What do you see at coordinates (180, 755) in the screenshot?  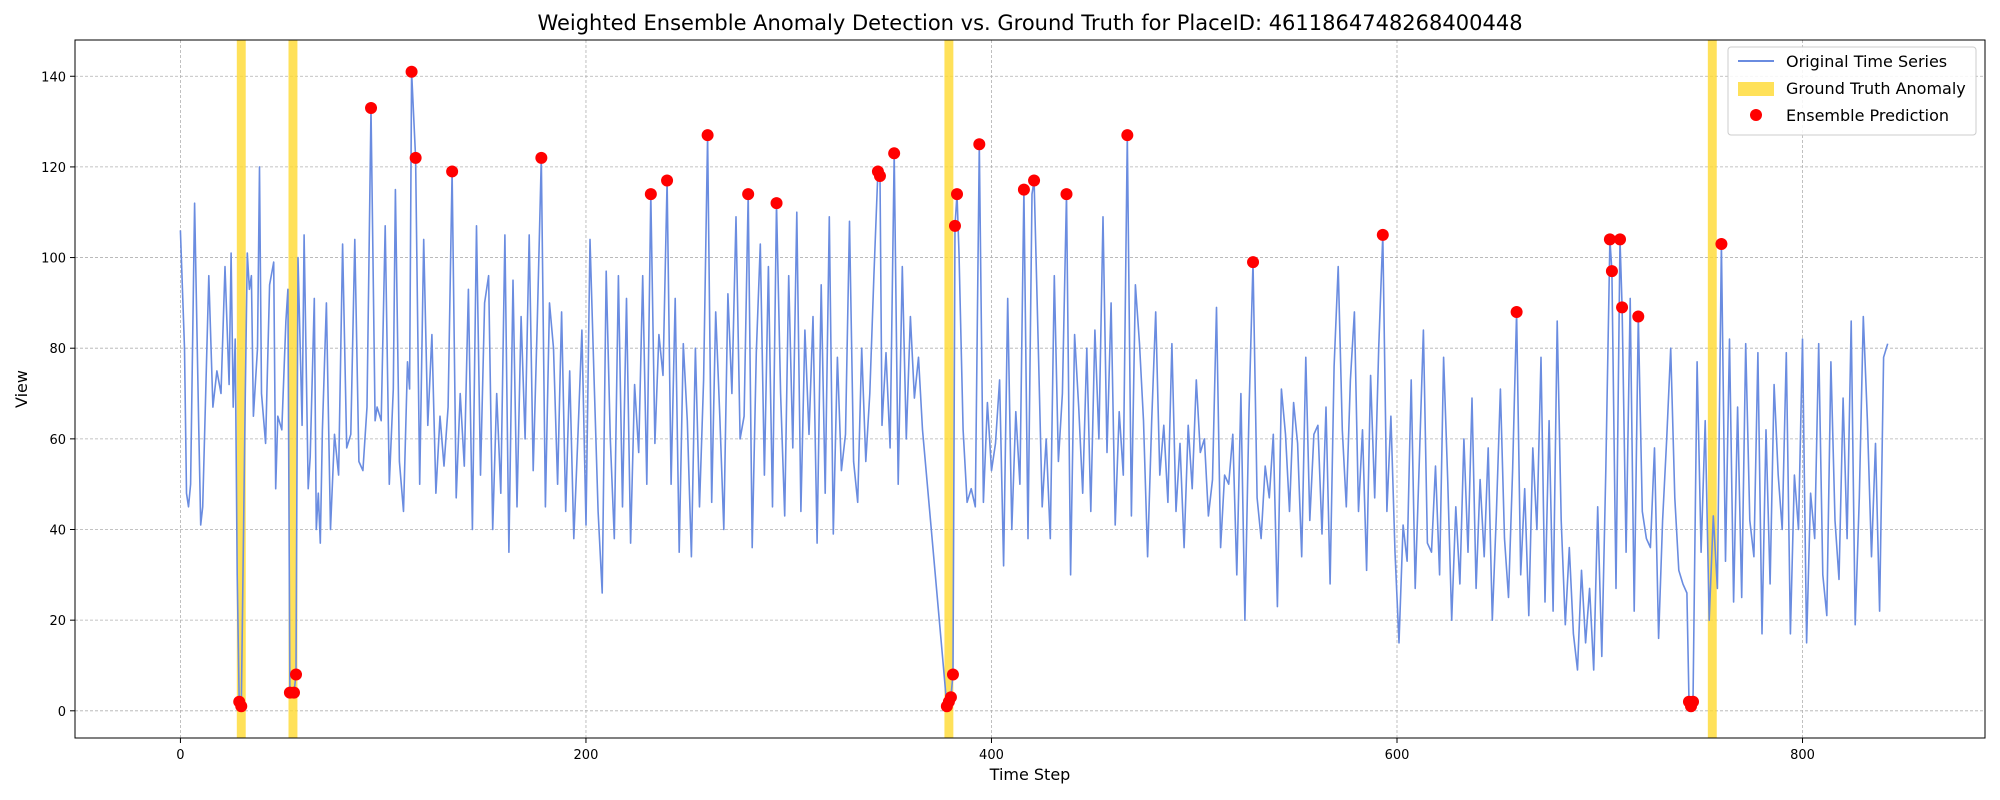 I see `x-tick-label: 0` at bounding box center [180, 755].